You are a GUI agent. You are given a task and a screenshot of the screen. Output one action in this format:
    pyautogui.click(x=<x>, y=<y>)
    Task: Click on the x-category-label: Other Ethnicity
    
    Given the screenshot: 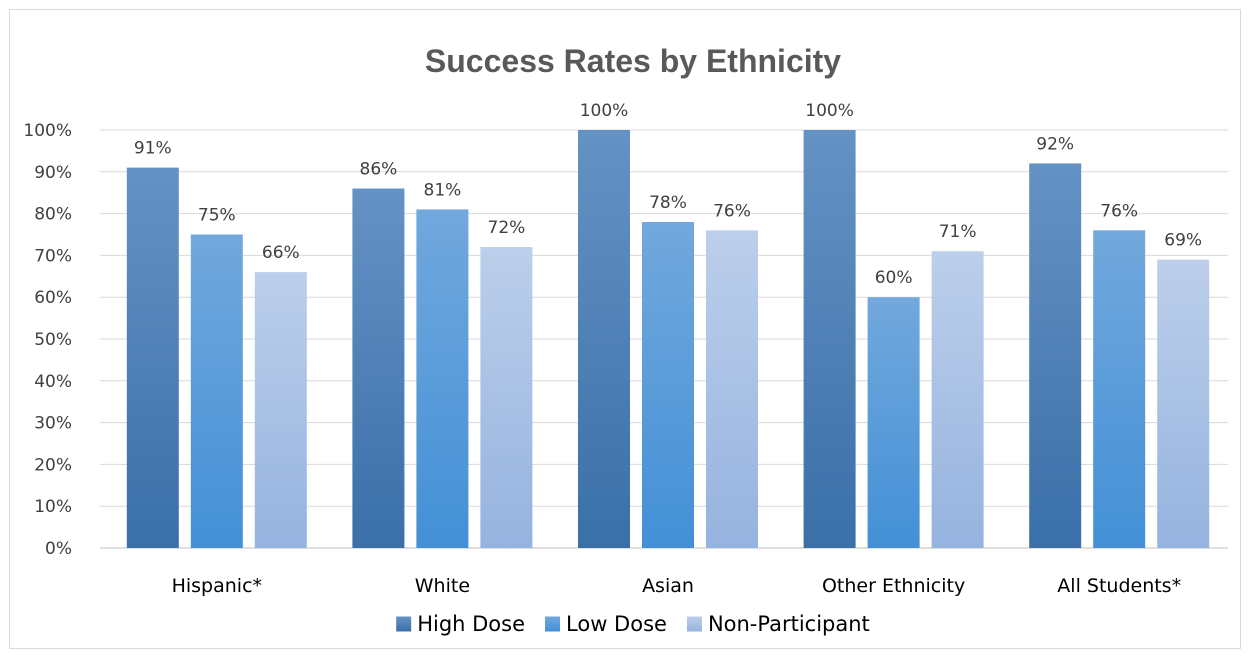 What is the action you would take?
    pyautogui.click(x=893, y=586)
    